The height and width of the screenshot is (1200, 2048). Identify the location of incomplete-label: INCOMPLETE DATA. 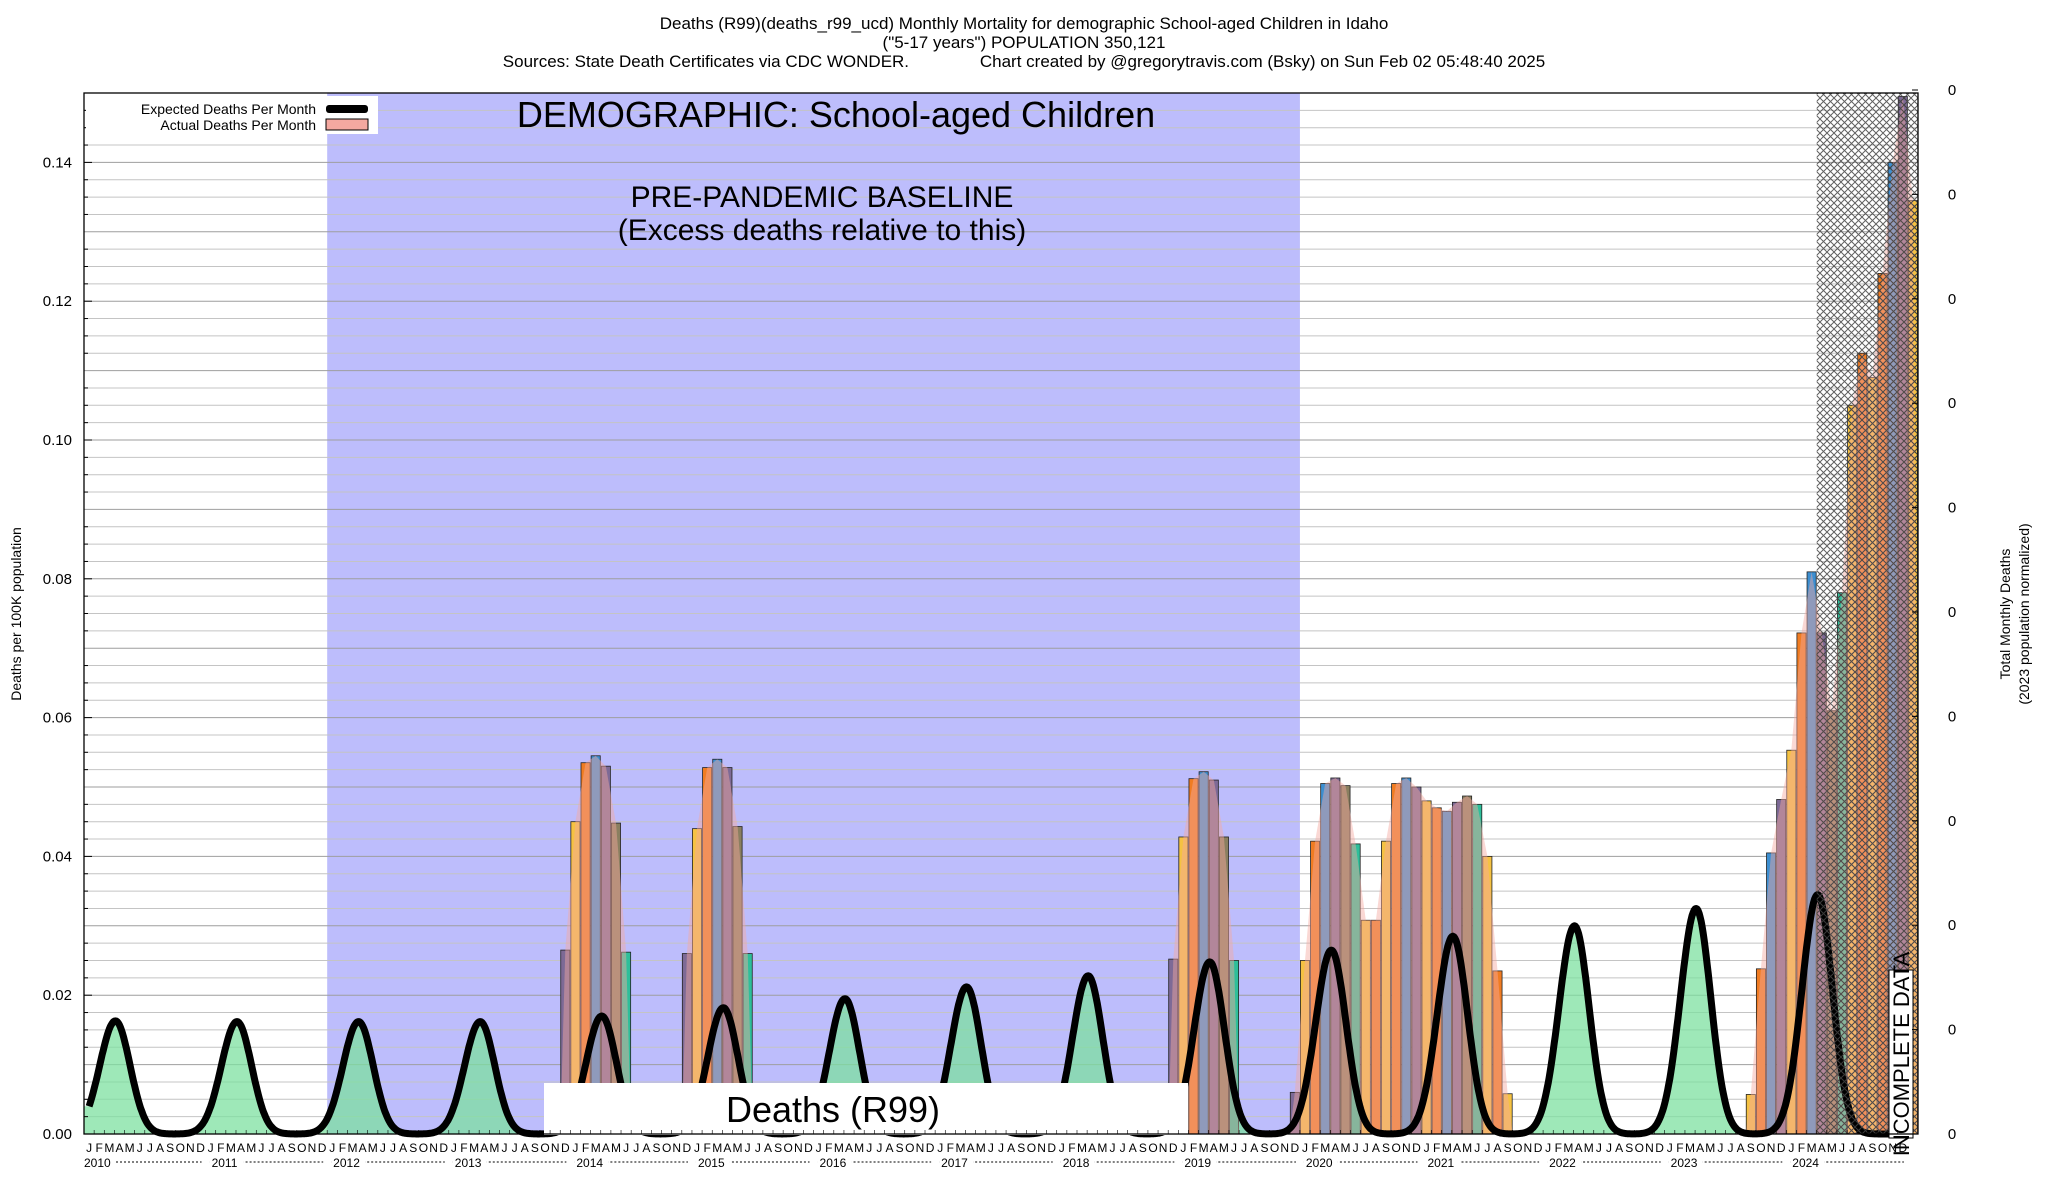
(1901, 1053).